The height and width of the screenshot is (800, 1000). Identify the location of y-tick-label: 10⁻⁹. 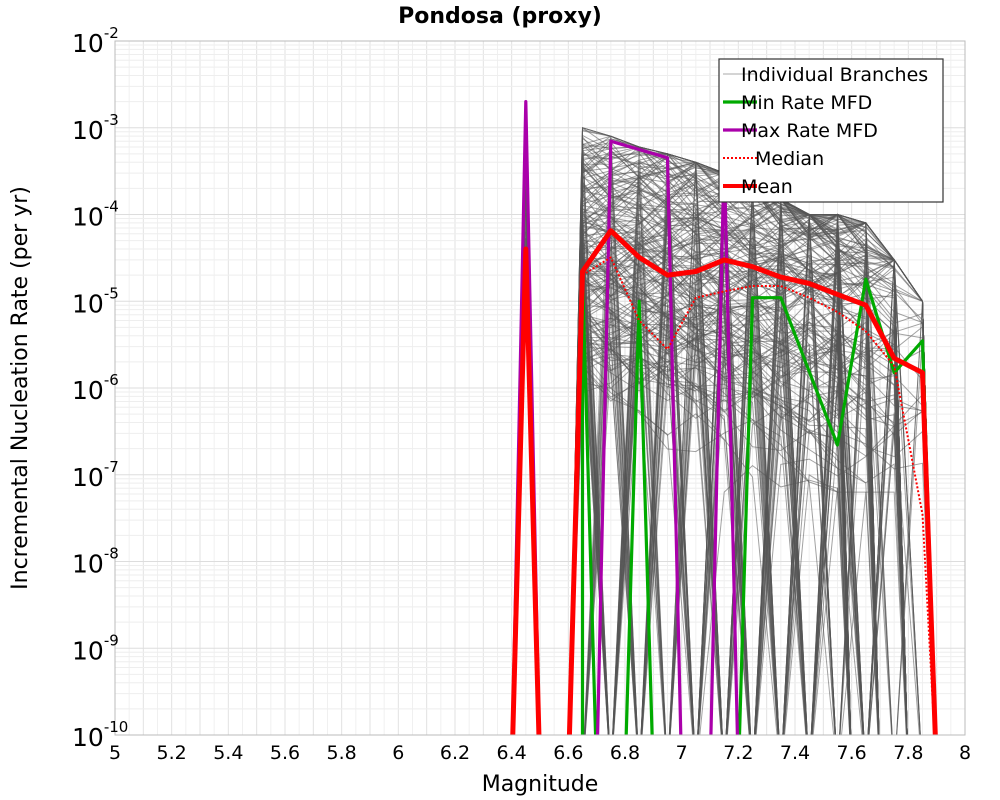
(95, 648).